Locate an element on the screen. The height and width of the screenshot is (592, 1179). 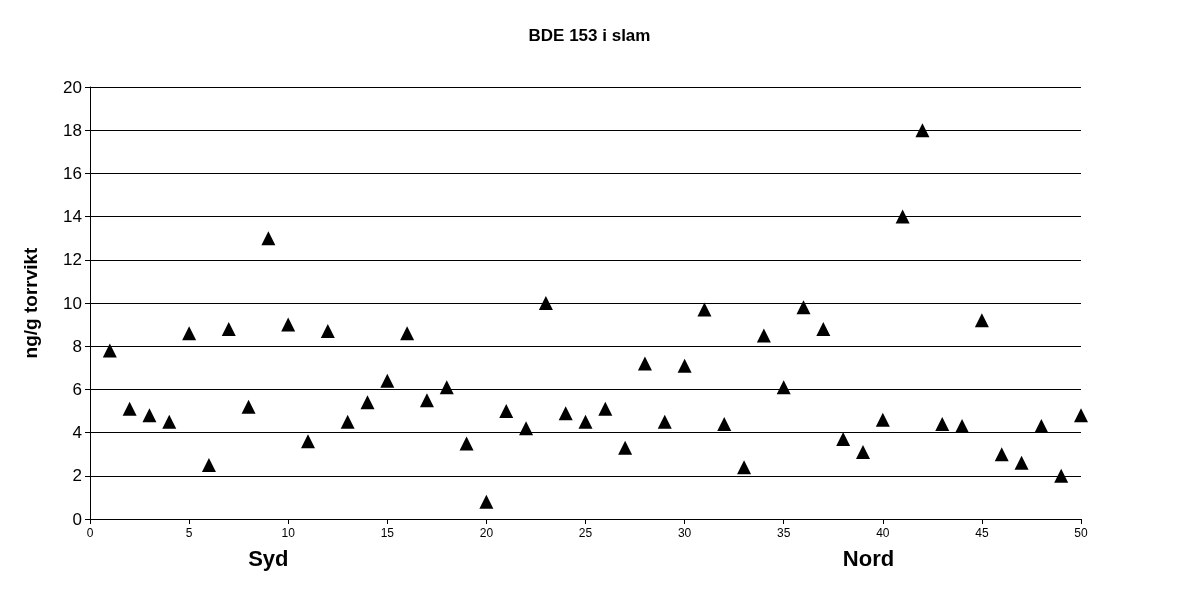
text: Syd is located at coordinates (268, 558).